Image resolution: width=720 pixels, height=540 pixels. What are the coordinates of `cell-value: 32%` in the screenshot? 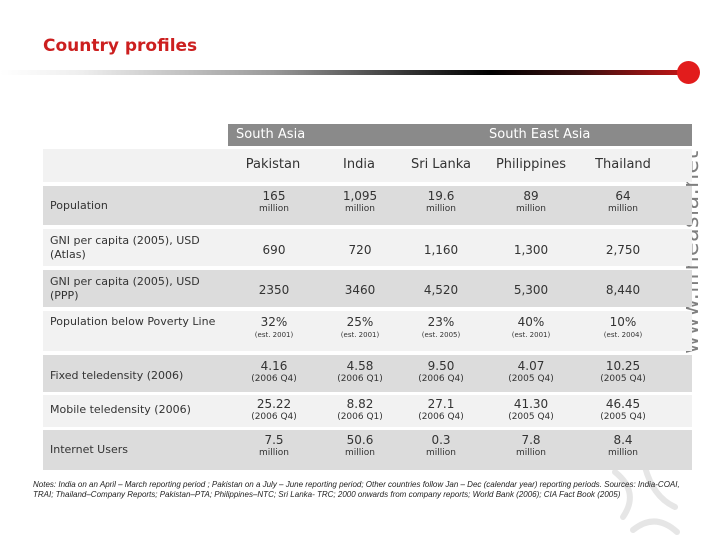 It's located at (274, 322).